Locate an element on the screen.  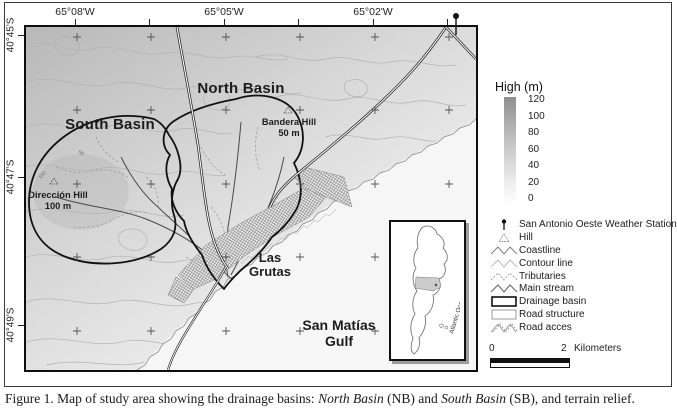
scalebar-start: 0 is located at coordinates (492, 348).